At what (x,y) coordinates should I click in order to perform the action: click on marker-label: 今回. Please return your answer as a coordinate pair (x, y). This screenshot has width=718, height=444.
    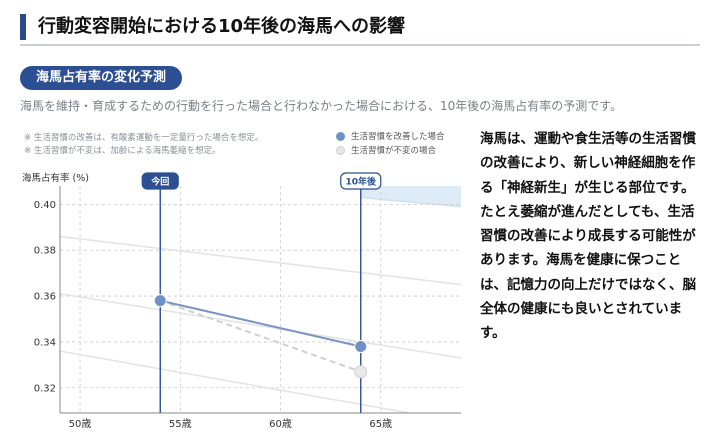
    Looking at the image, I should click on (159, 182).